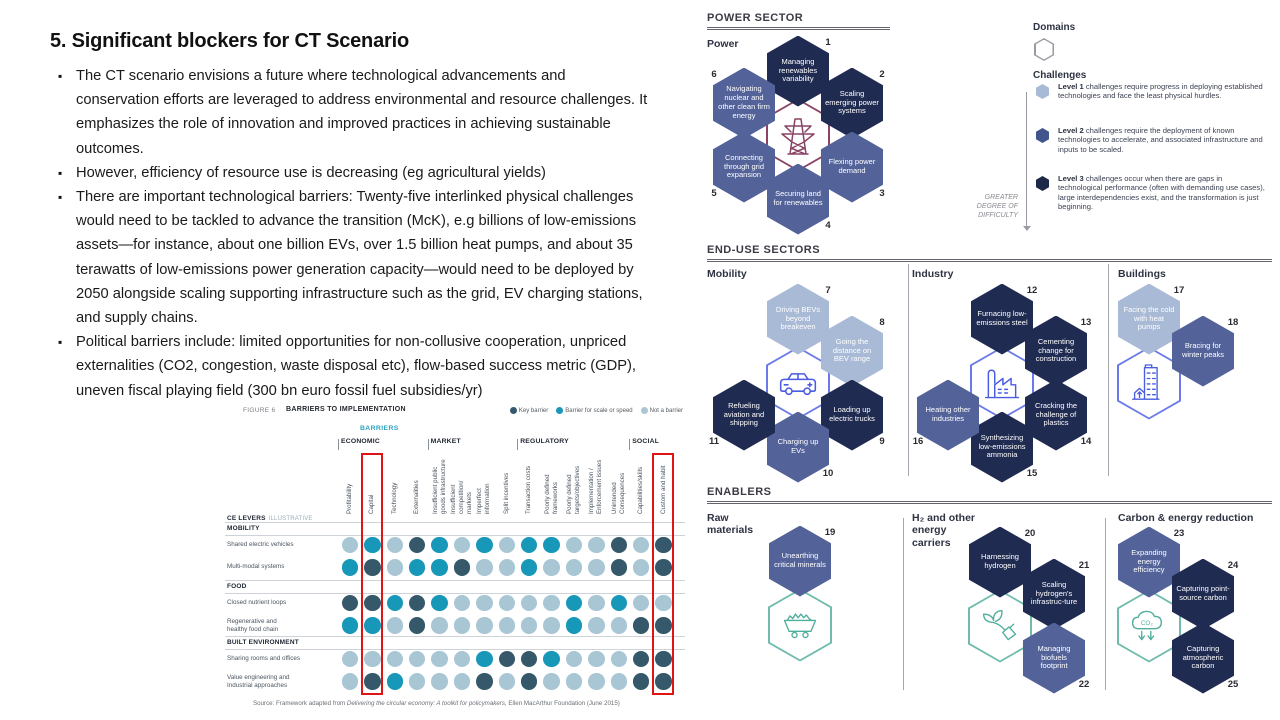 The height and width of the screenshot is (720, 1280). Describe the element at coordinates (1149, 318) in the screenshot. I see `challenge-hex-label: Facing the cold with heat pumps` at that location.